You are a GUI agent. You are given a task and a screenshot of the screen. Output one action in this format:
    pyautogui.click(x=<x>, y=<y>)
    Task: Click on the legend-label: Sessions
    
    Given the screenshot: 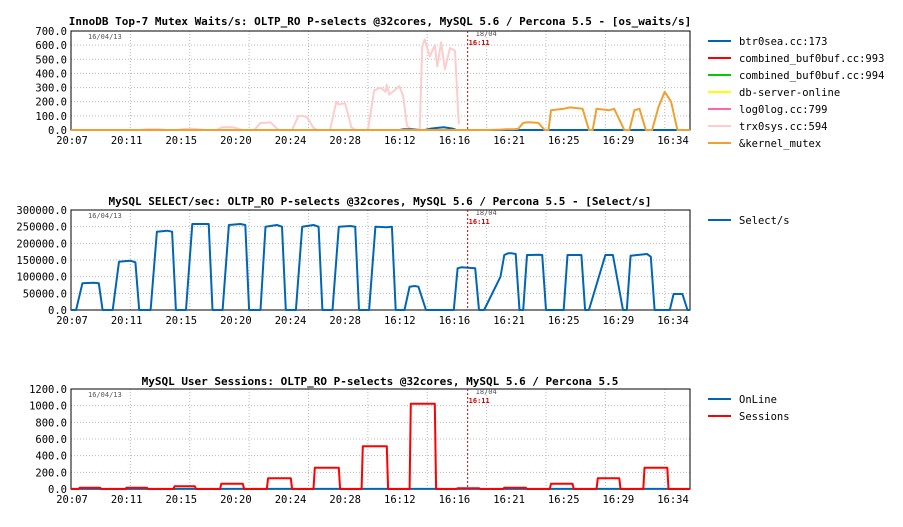 What is the action you would take?
    pyautogui.click(x=764, y=417)
    